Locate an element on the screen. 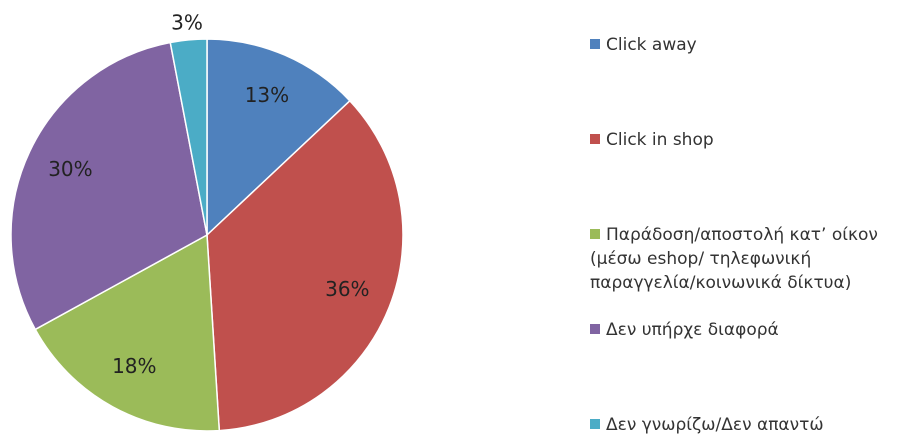 Image resolution: width=917 pixels, height=436 pixels. legend-item: Δεν γνωρίζω/Δεν απαντώ is located at coordinates (750, 424).